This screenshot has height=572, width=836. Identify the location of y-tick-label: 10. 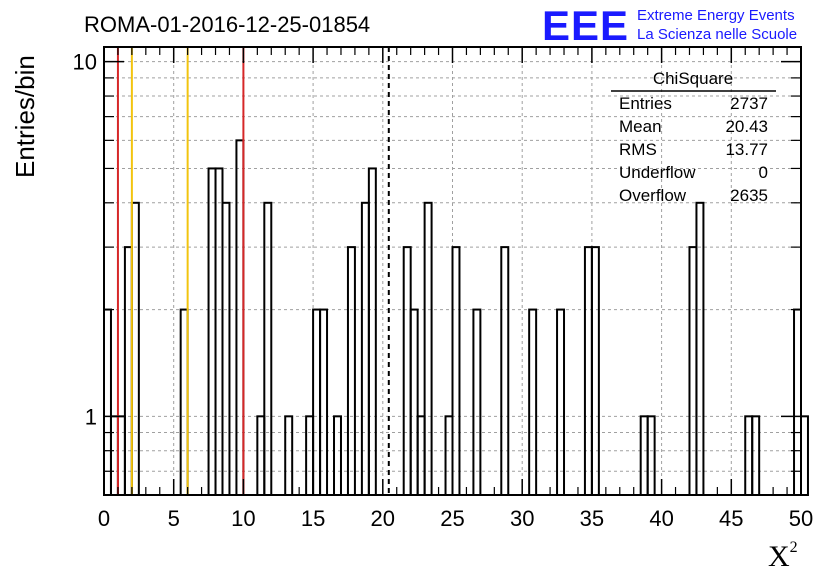
(85, 62).